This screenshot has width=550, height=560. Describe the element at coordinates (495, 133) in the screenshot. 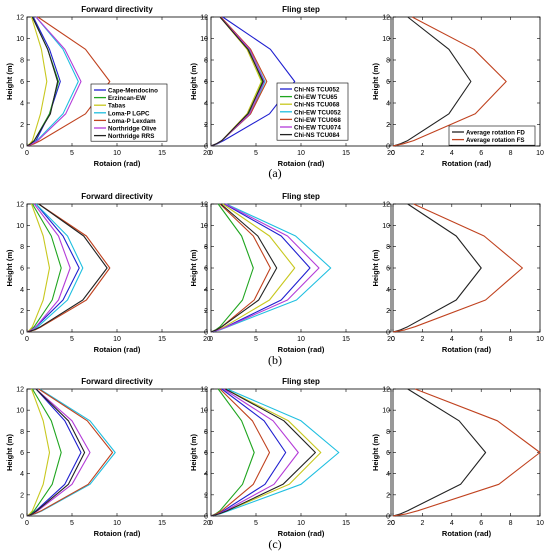

I see `legend-entry: Average rotation FD` at that location.